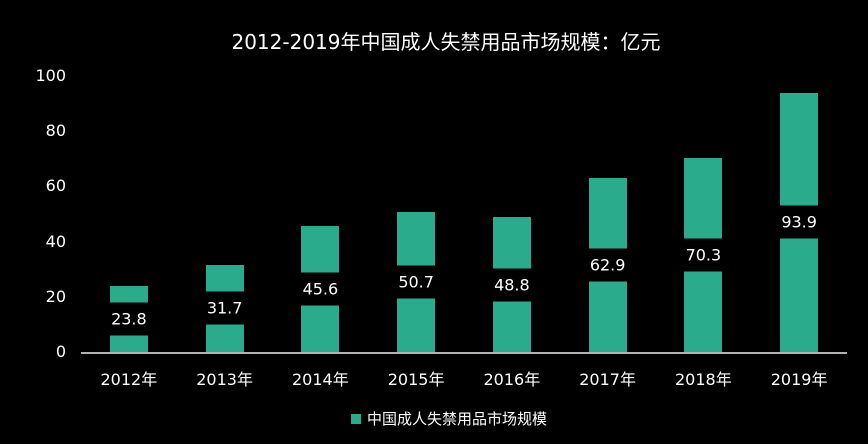  I want to click on y-tick-label: 40, so click(55, 241).